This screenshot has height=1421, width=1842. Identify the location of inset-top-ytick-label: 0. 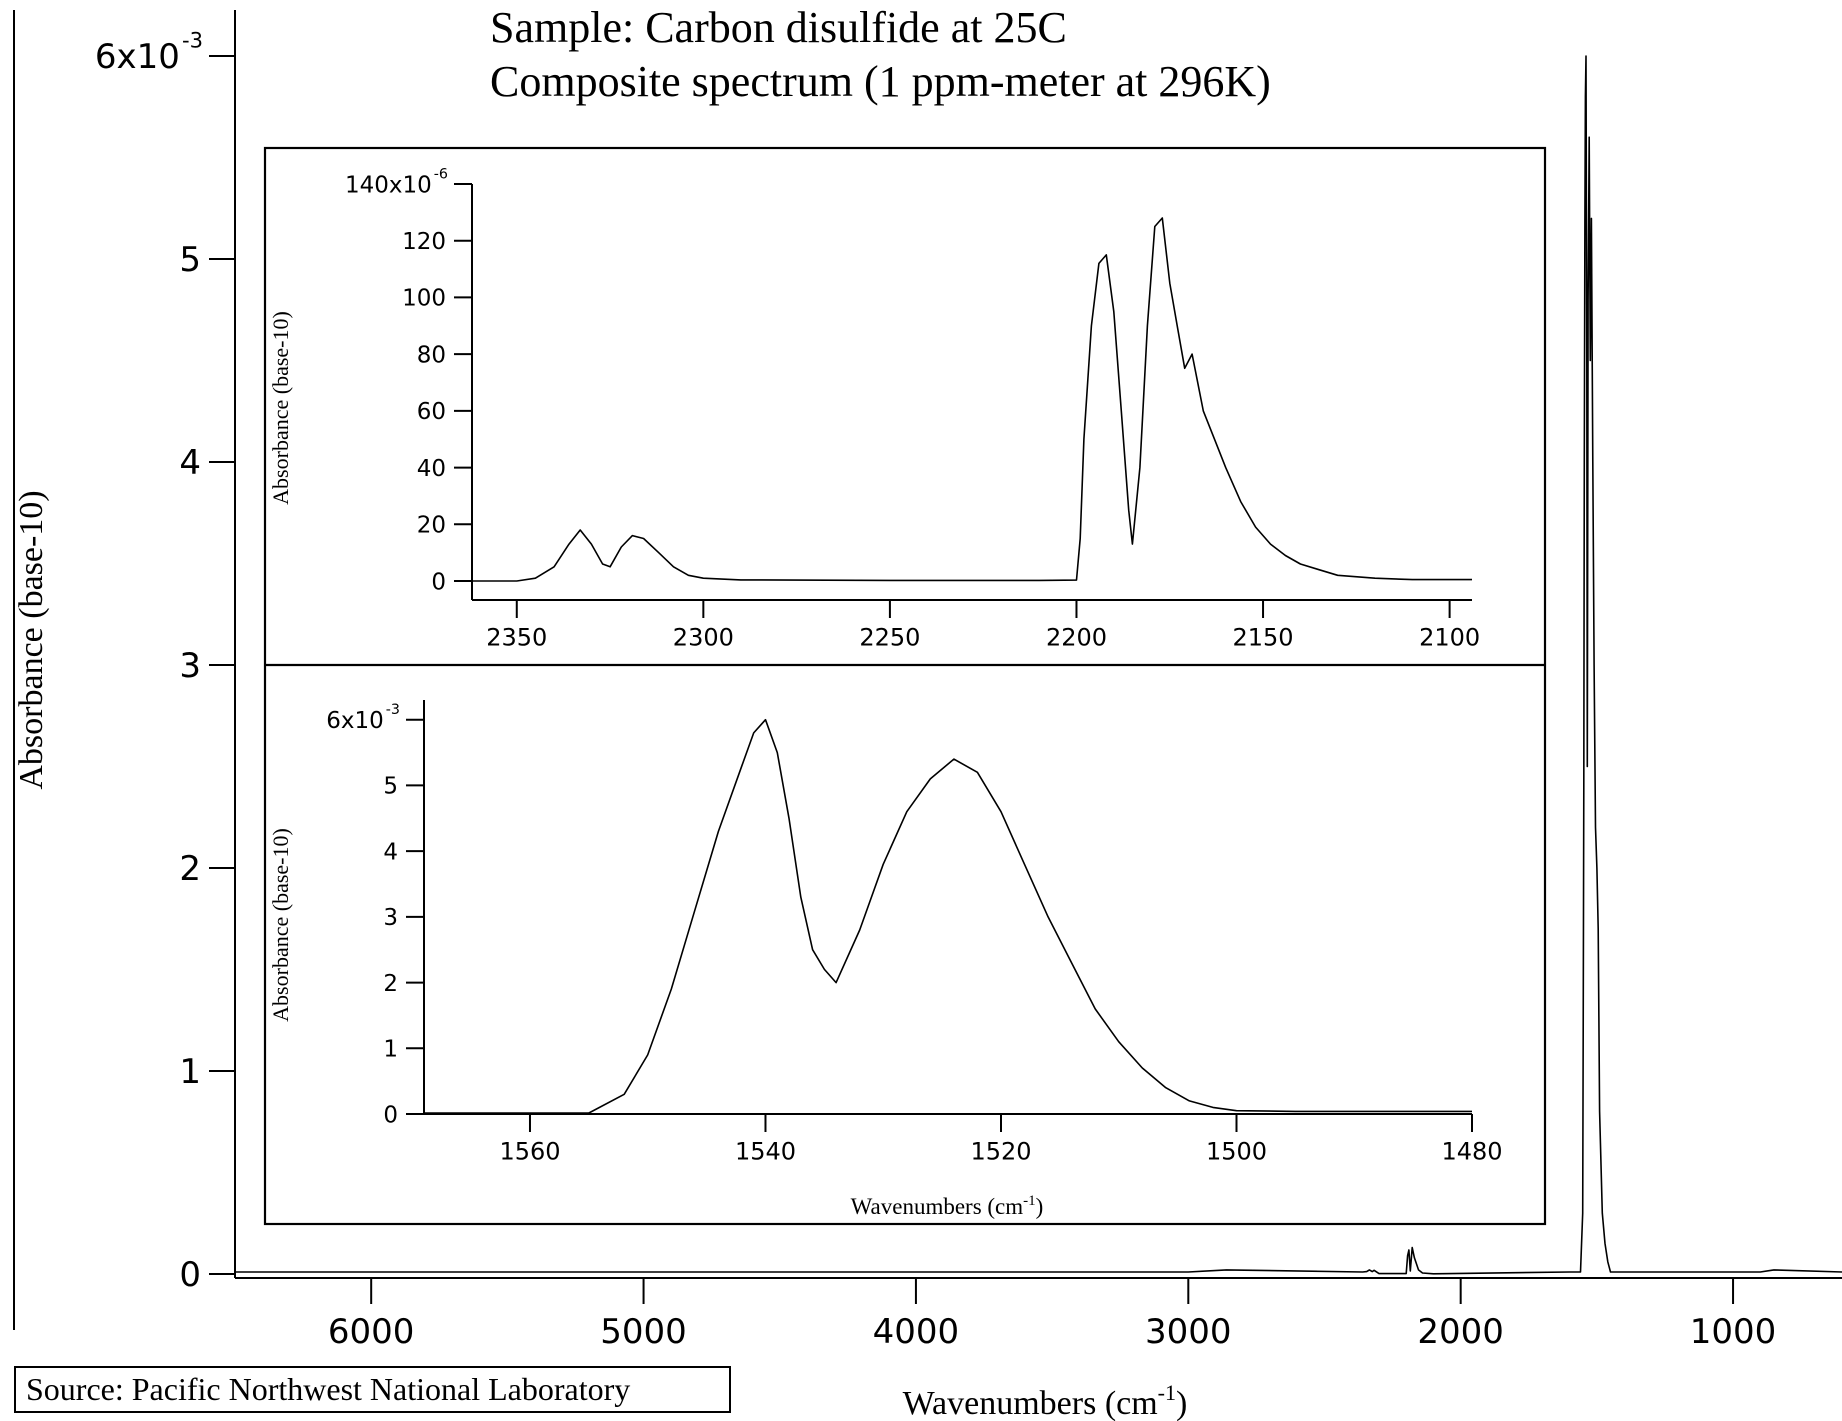
(438, 582).